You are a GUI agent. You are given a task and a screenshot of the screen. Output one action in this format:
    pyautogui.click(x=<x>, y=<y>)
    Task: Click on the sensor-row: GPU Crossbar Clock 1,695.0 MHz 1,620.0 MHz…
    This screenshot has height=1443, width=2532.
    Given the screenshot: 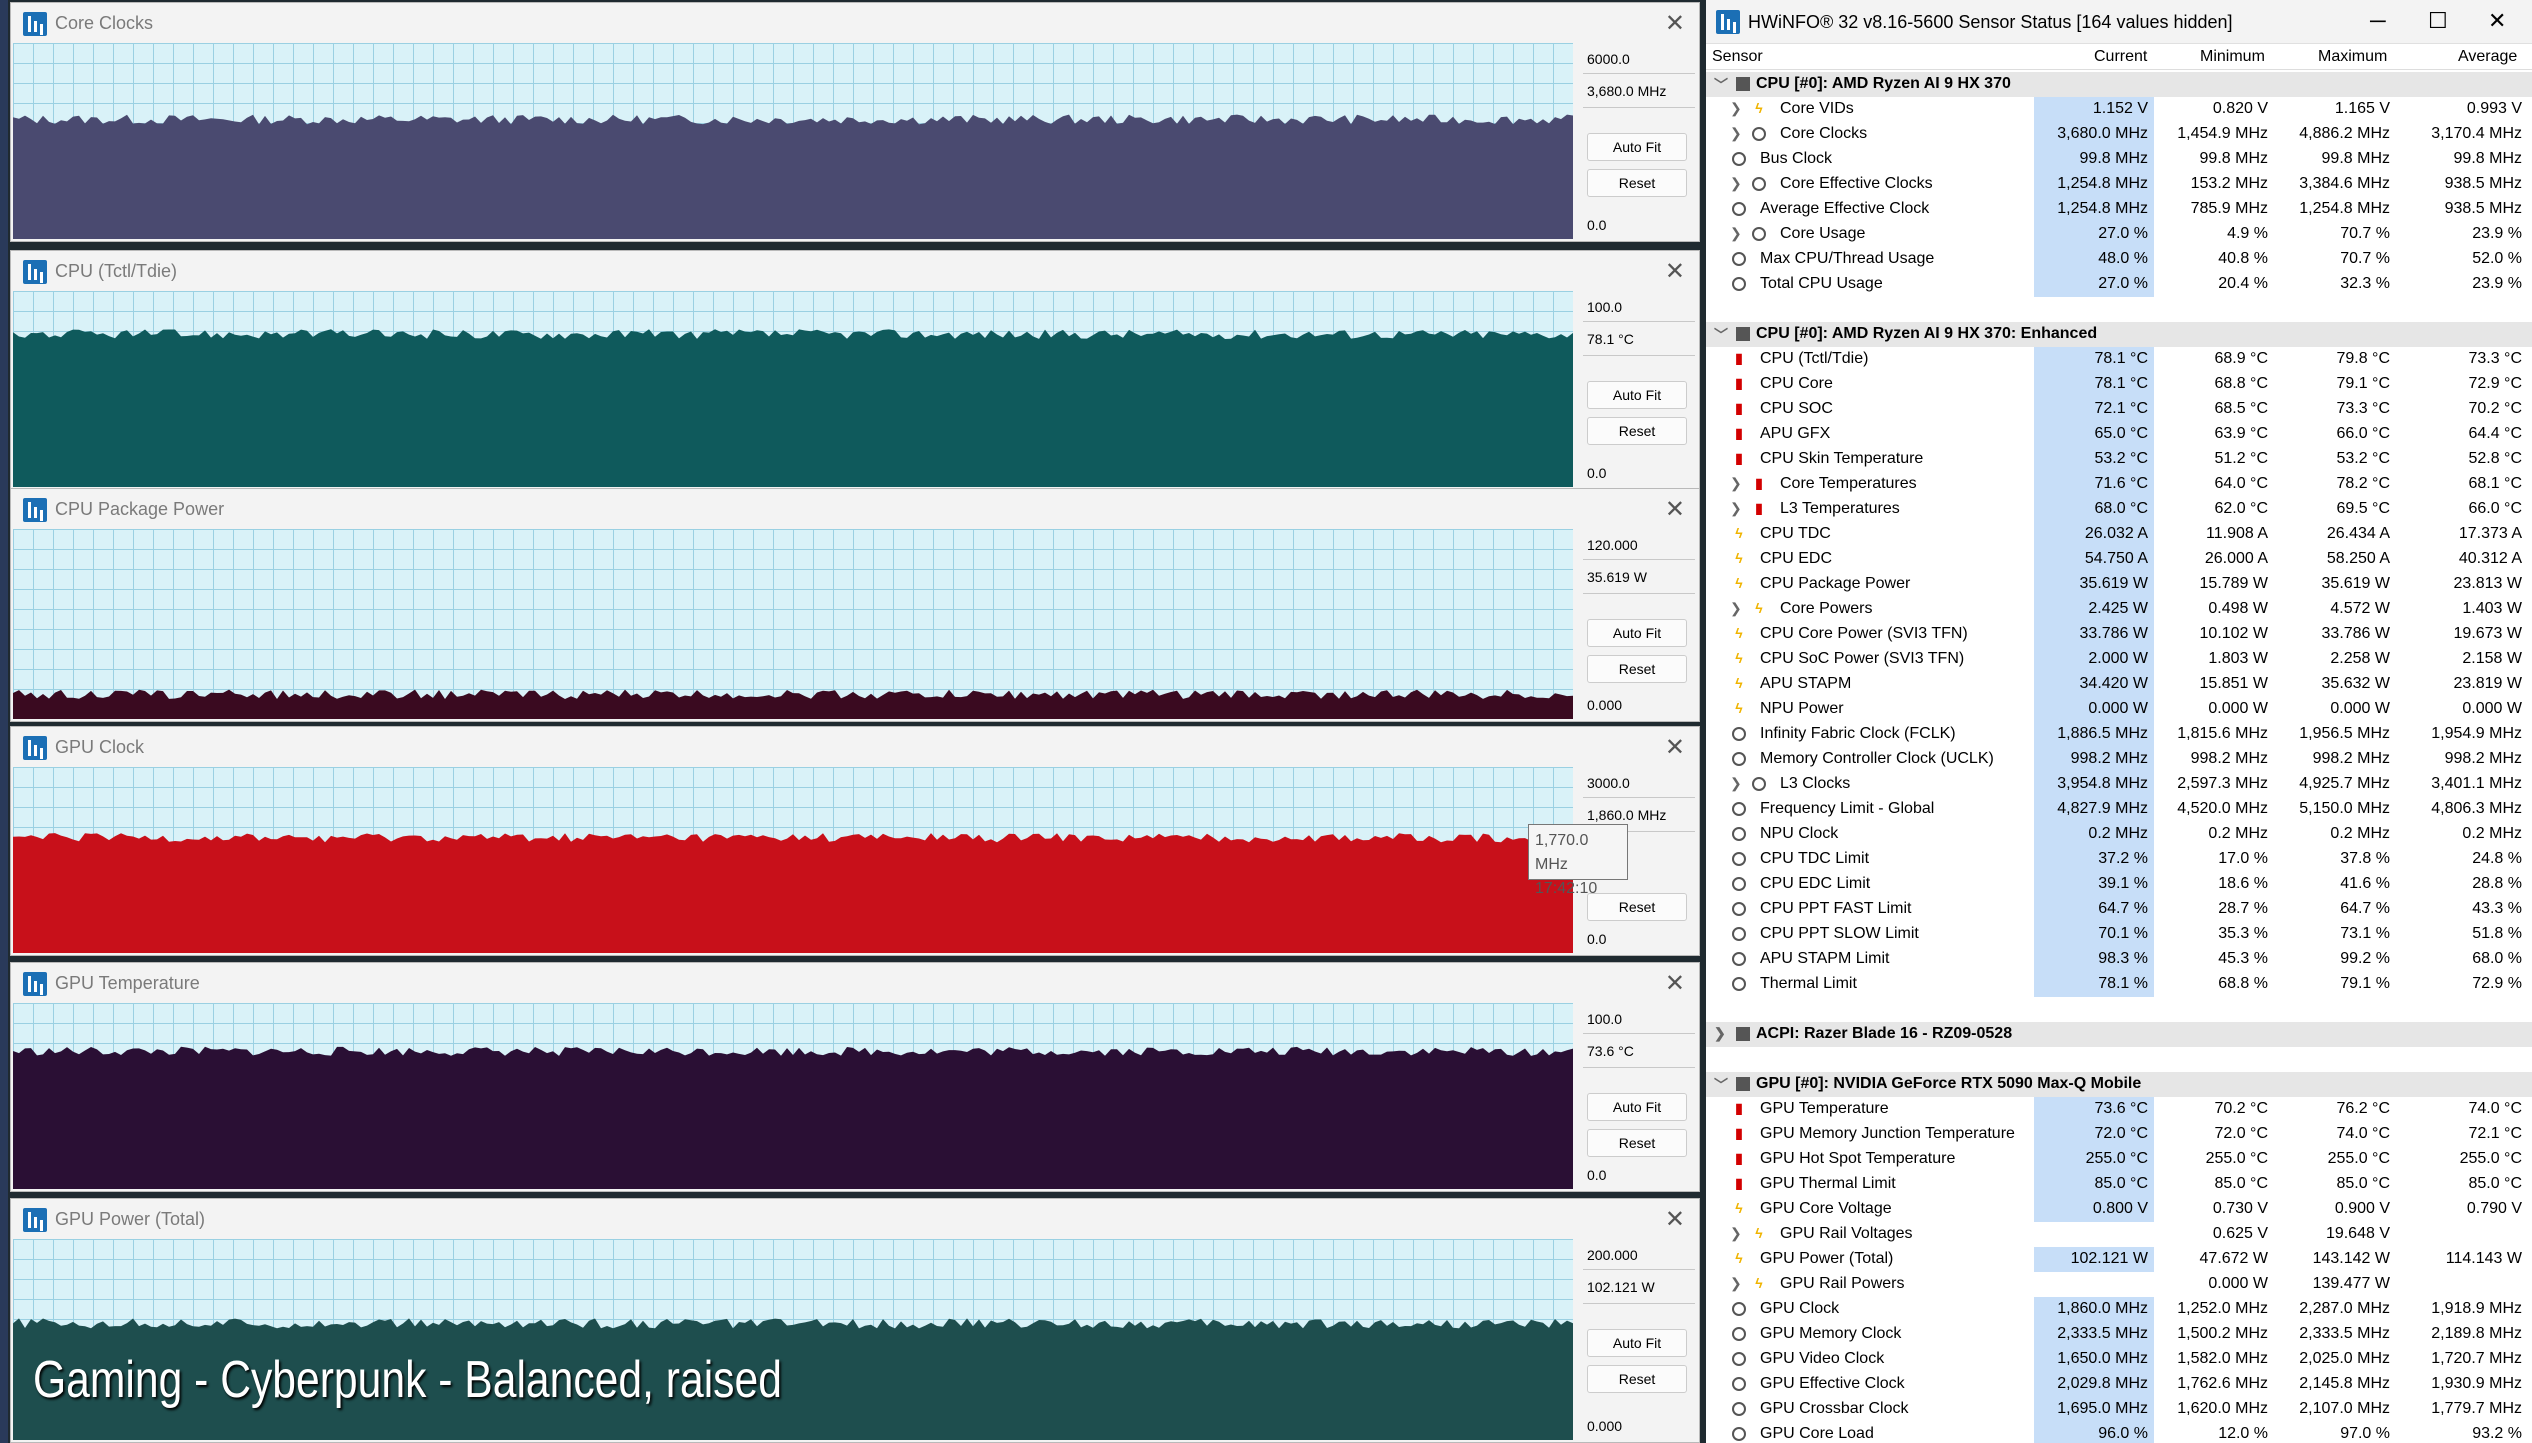 What is the action you would take?
    pyautogui.click(x=2119, y=1409)
    